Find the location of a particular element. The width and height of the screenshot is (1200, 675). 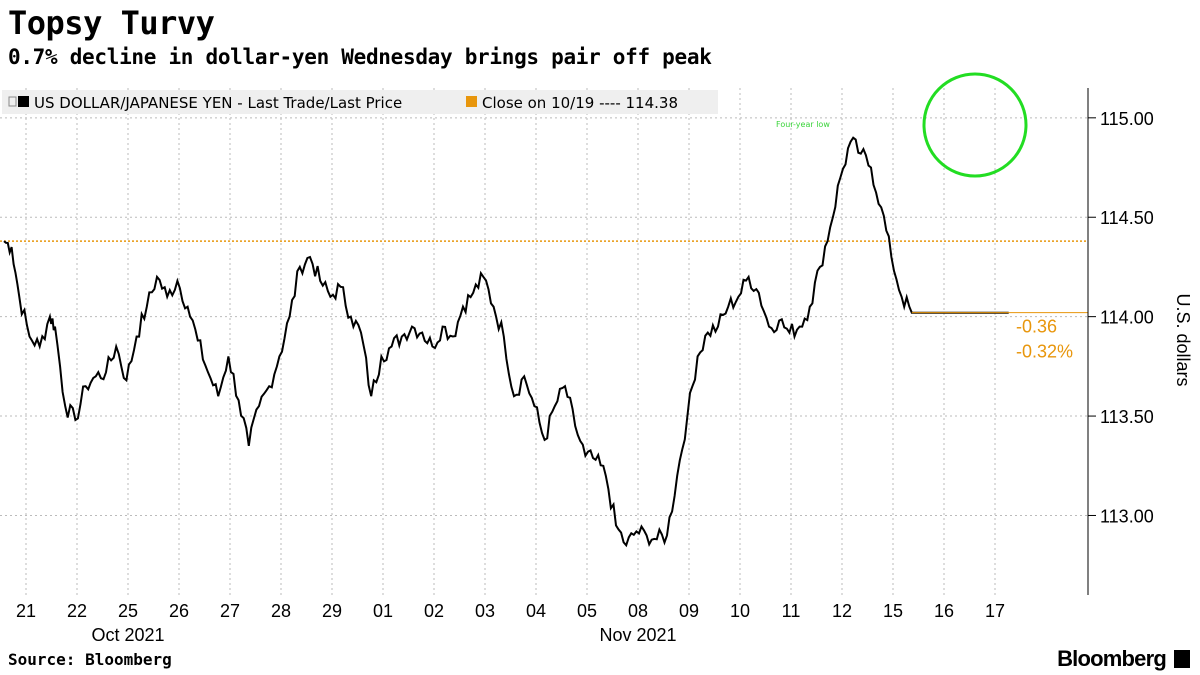

legend-collapse-icon is located at coordinates (12, 101).